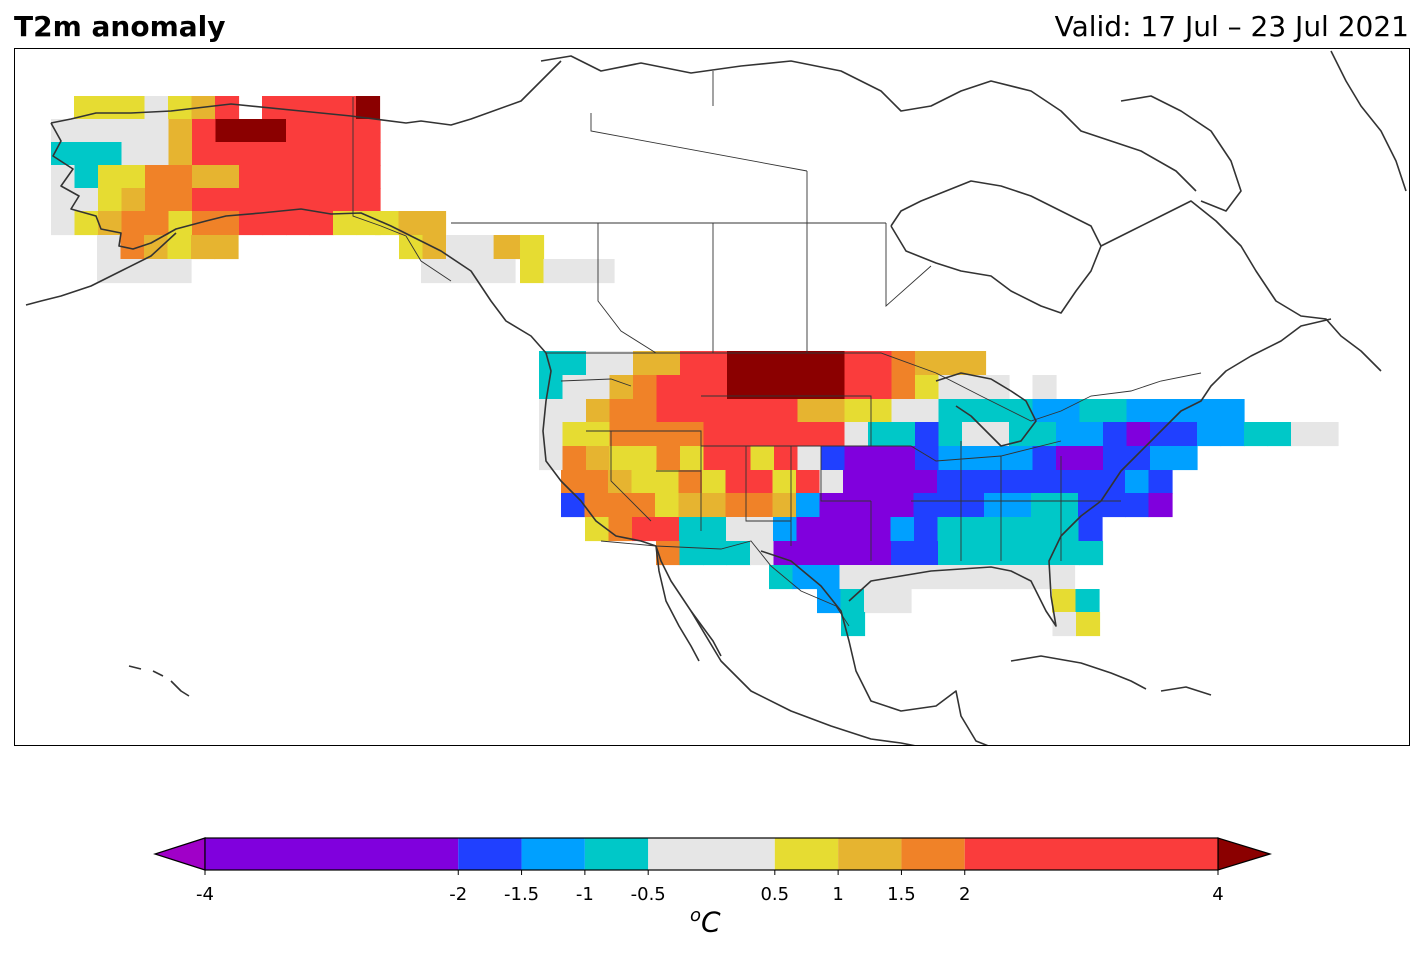  I want to click on coastline-gulf-north, so click(1090, 472).